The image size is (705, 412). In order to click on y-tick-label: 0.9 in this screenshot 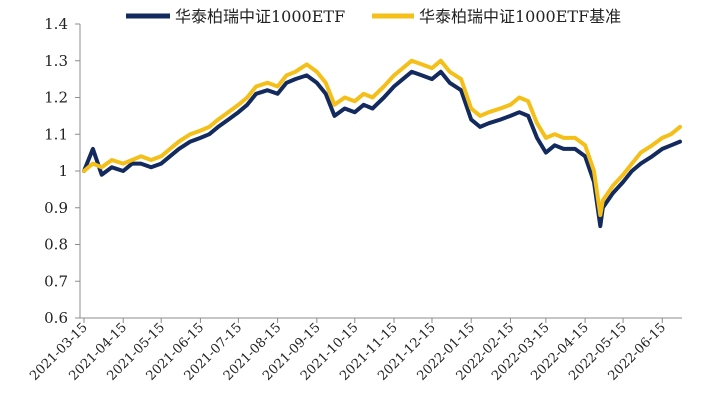, I will do `click(56, 208)`.